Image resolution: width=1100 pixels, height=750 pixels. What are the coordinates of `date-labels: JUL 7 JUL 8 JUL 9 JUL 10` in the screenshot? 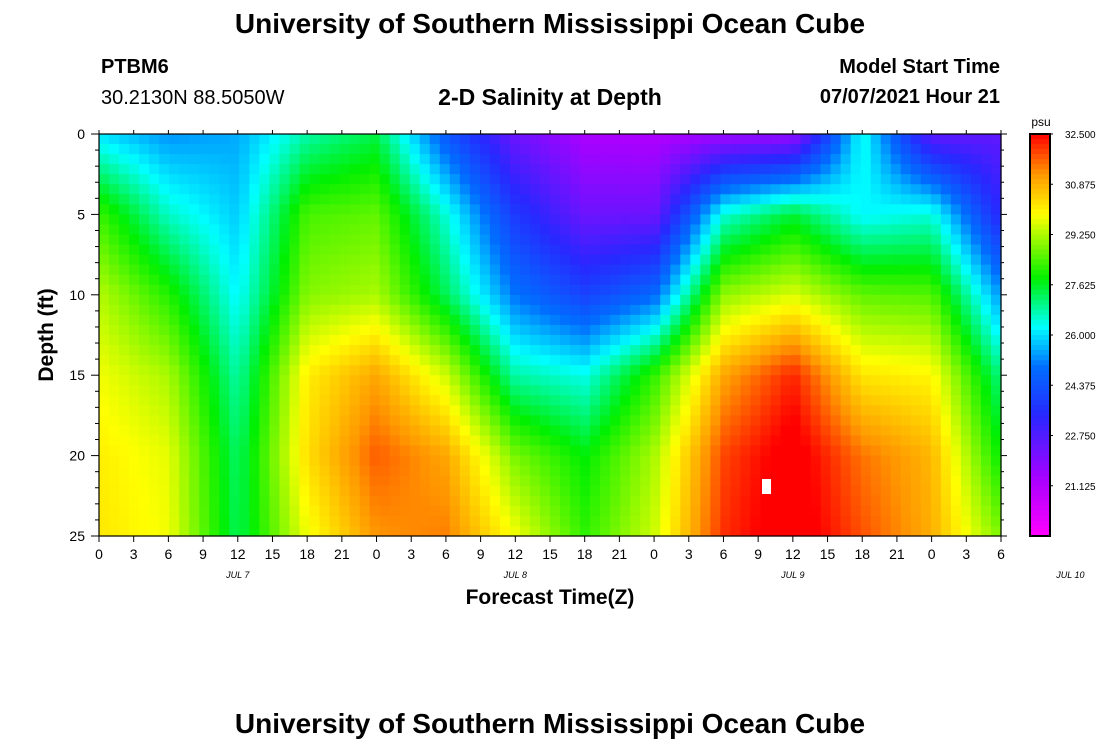 It's located at (654, 575).